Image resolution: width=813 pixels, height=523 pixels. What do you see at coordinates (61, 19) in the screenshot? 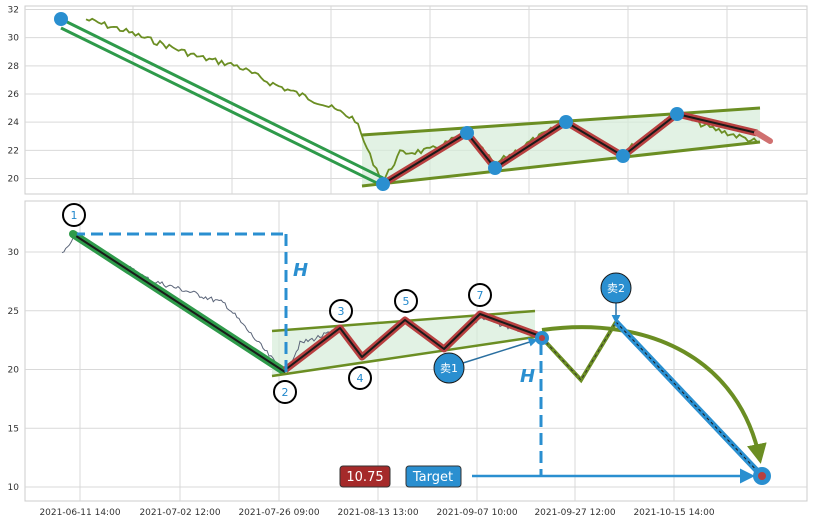
I see `top-point-start` at bounding box center [61, 19].